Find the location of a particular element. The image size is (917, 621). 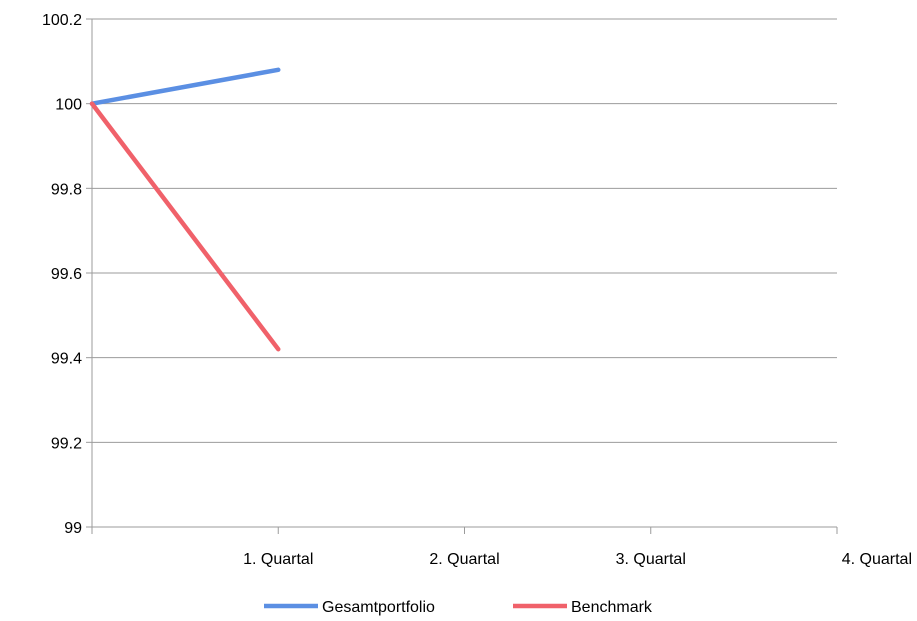

x-tick-label: 4. Quartal is located at coordinates (877, 559).